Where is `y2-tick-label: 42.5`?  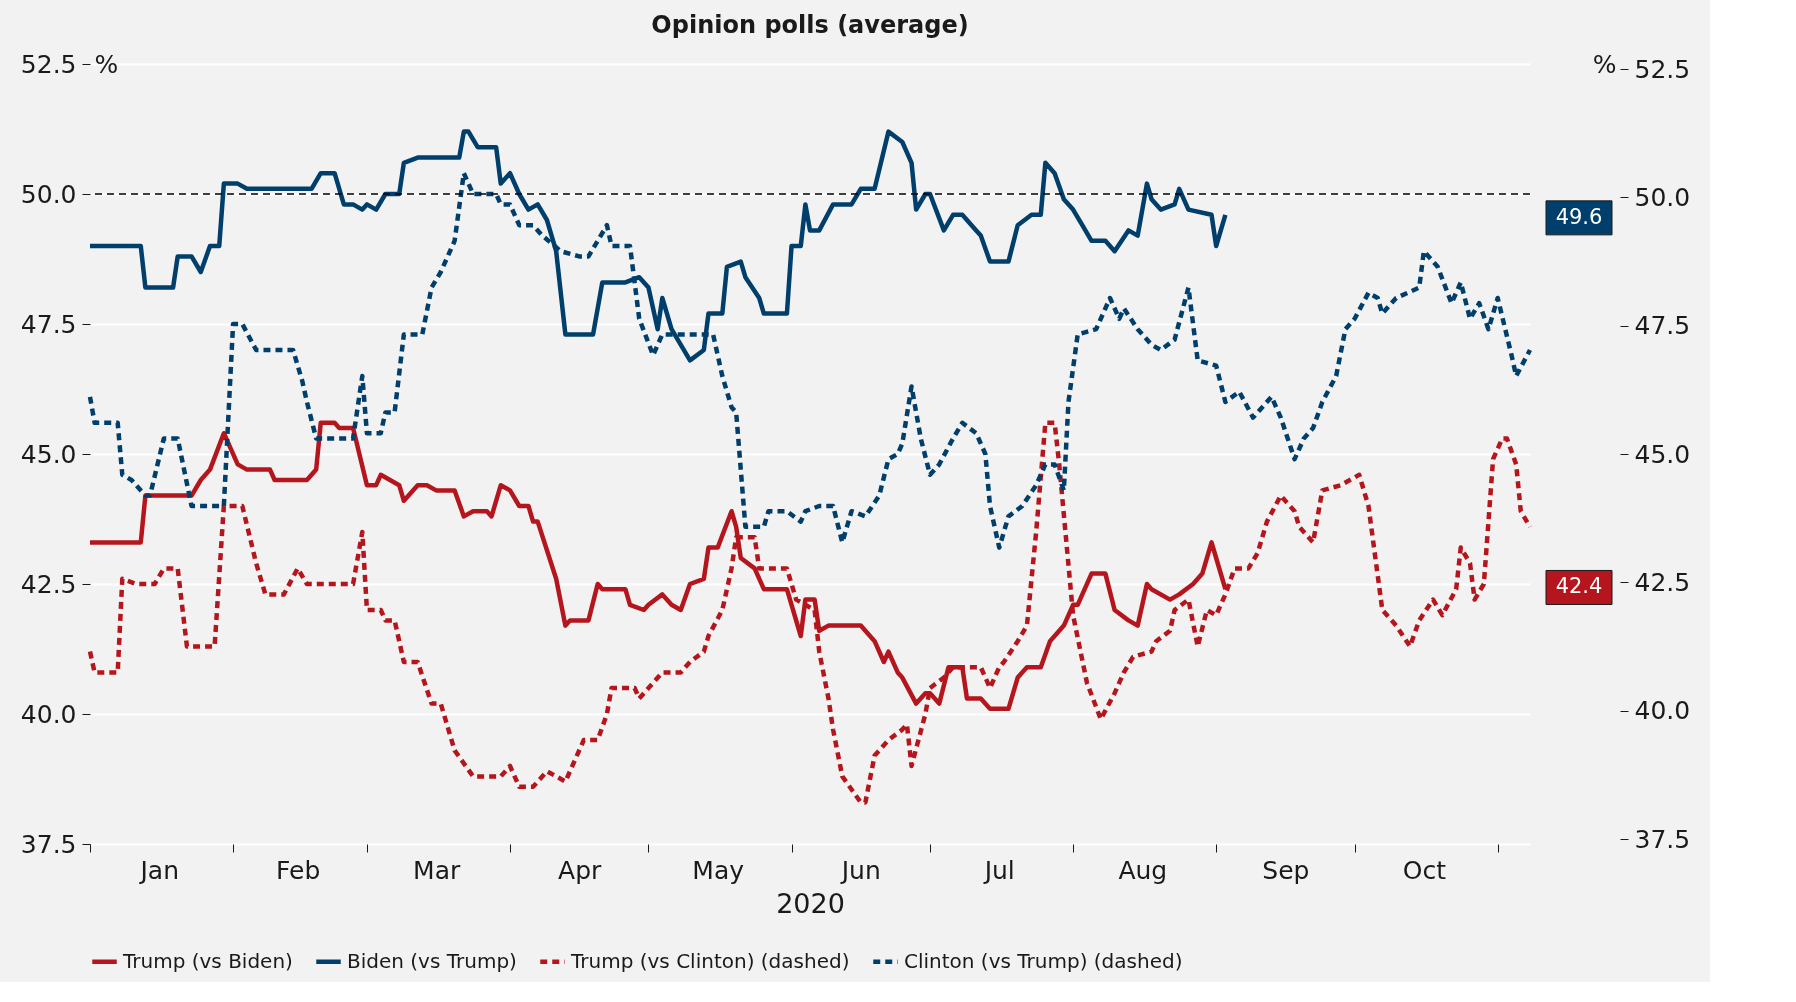
y2-tick-label: 42.5 is located at coordinates (1662, 582).